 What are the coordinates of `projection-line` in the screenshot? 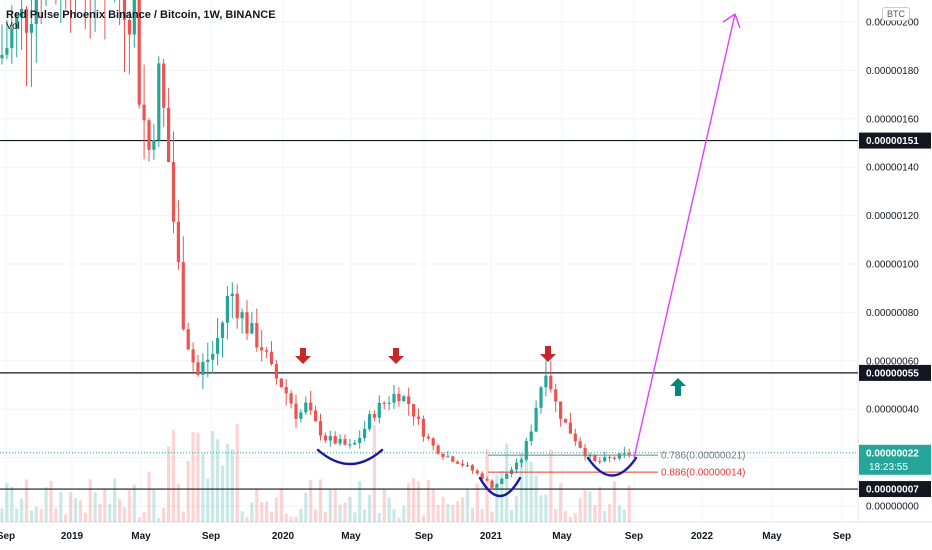 It's located at (684, 236).